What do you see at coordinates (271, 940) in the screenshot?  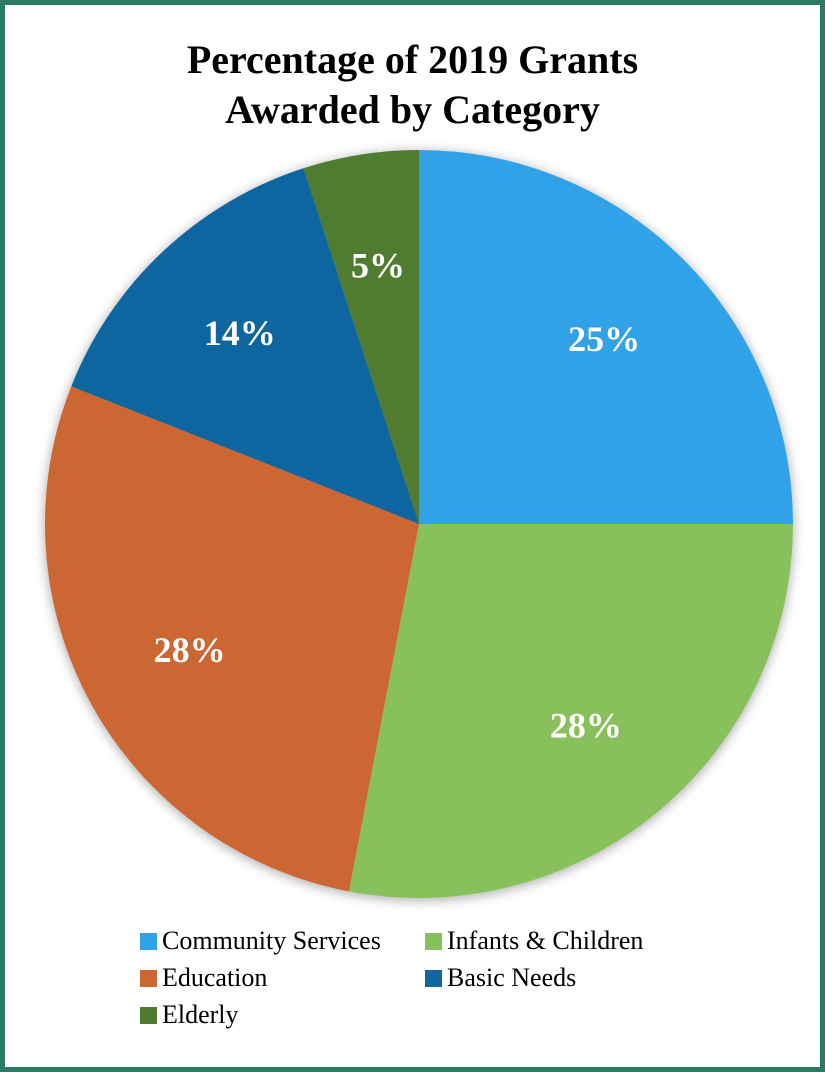 I see `legend-label: Community Services` at bounding box center [271, 940].